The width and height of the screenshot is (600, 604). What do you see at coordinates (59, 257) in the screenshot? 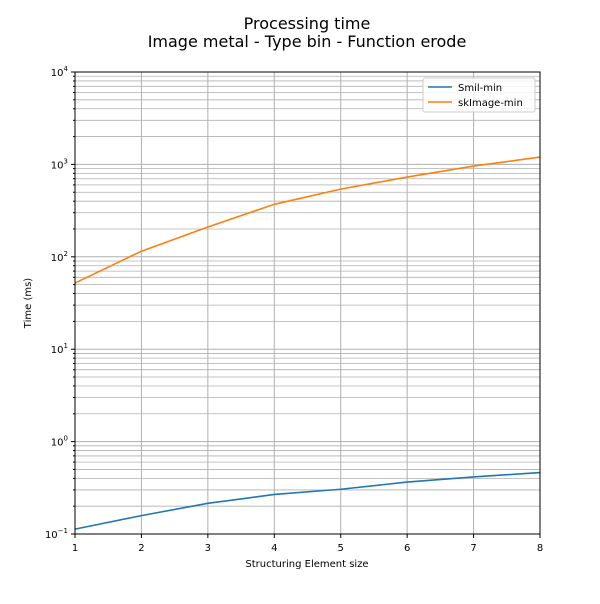
I see `y-tick-label: 10²` at bounding box center [59, 257].